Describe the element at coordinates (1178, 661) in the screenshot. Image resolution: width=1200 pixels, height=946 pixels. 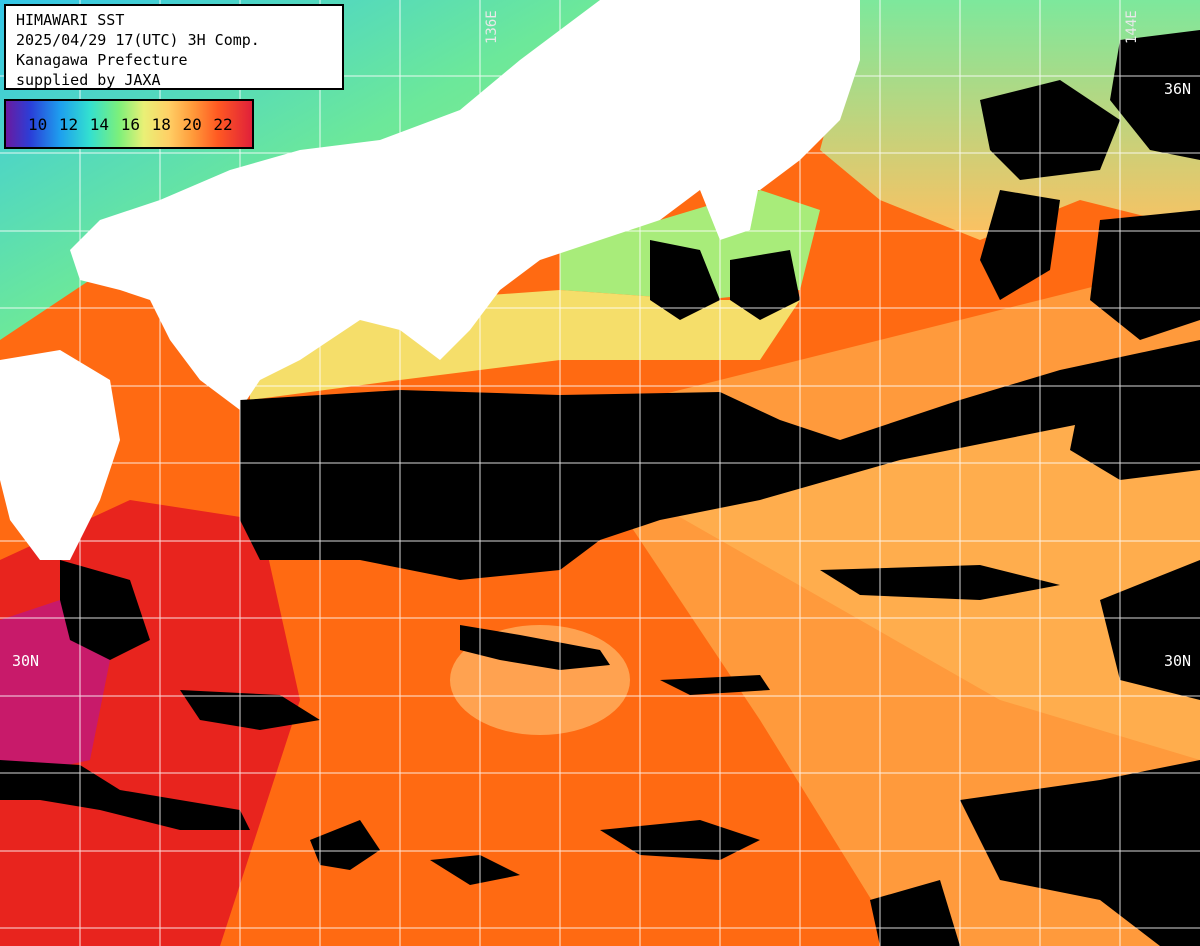
I see `lat-label-30n-right: 30N` at that location.